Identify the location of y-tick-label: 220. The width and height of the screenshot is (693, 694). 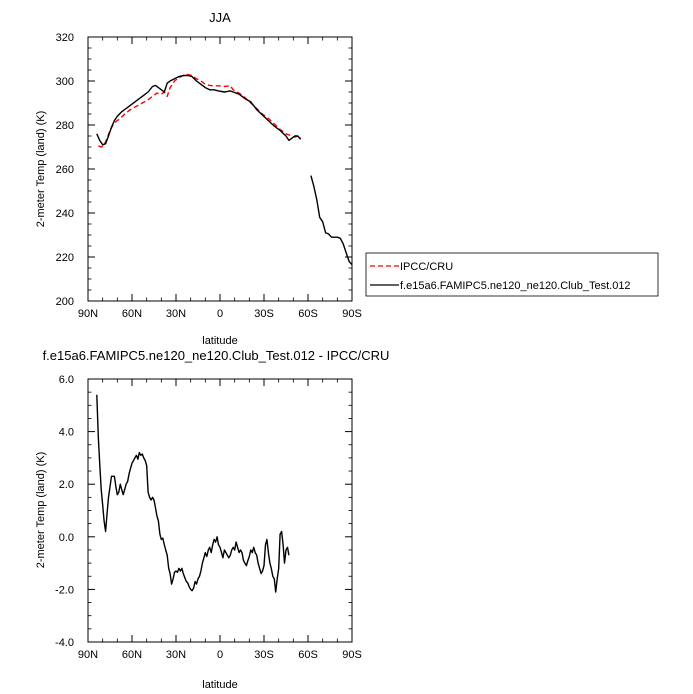
(65, 258).